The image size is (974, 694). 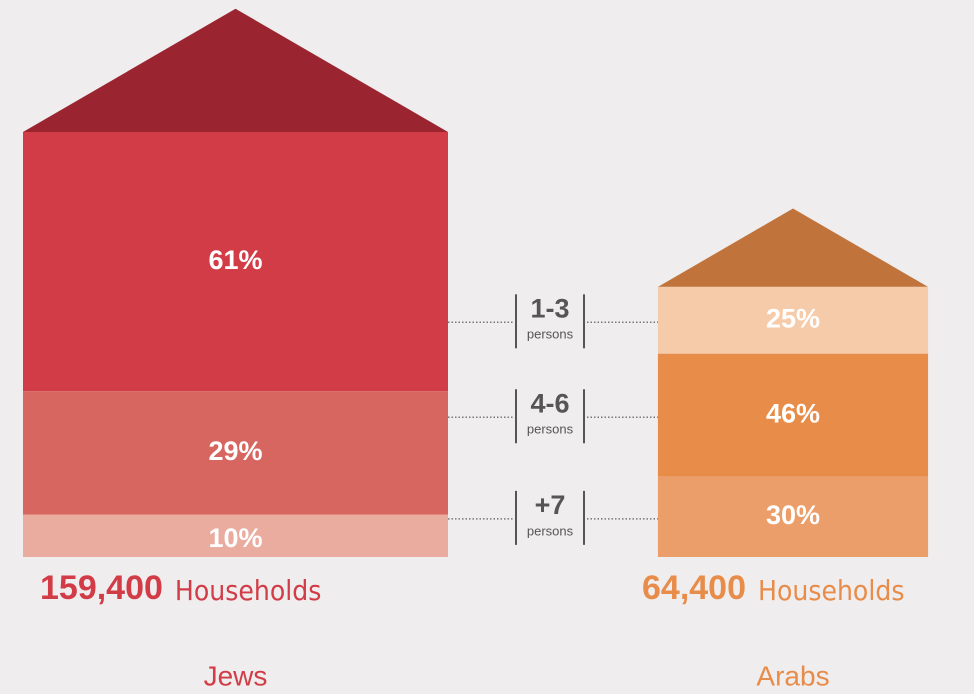 What do you see at coordinates (549, 308) in the screenshot?
I see `group-label: 1-3` at bounding box center [549, 308].